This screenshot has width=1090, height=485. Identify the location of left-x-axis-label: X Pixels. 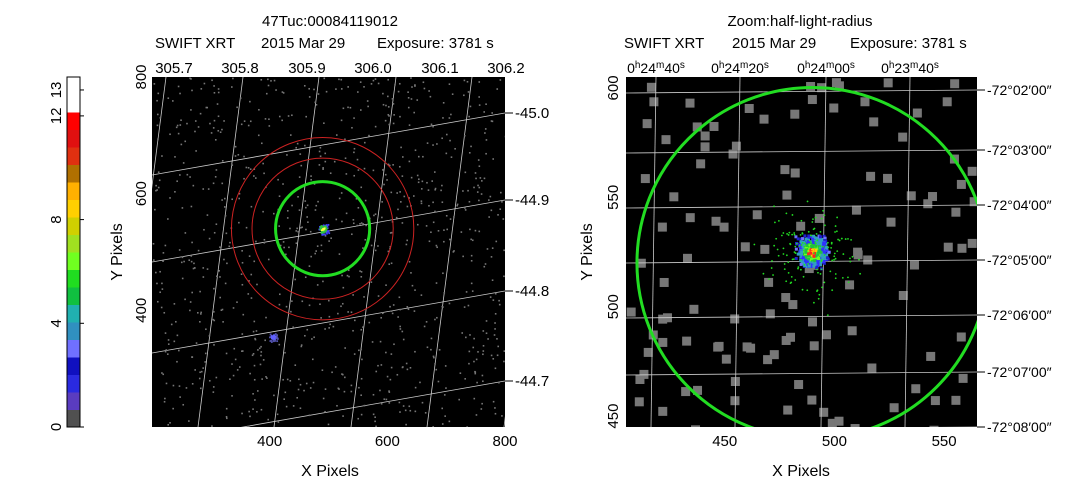
(330, 471).